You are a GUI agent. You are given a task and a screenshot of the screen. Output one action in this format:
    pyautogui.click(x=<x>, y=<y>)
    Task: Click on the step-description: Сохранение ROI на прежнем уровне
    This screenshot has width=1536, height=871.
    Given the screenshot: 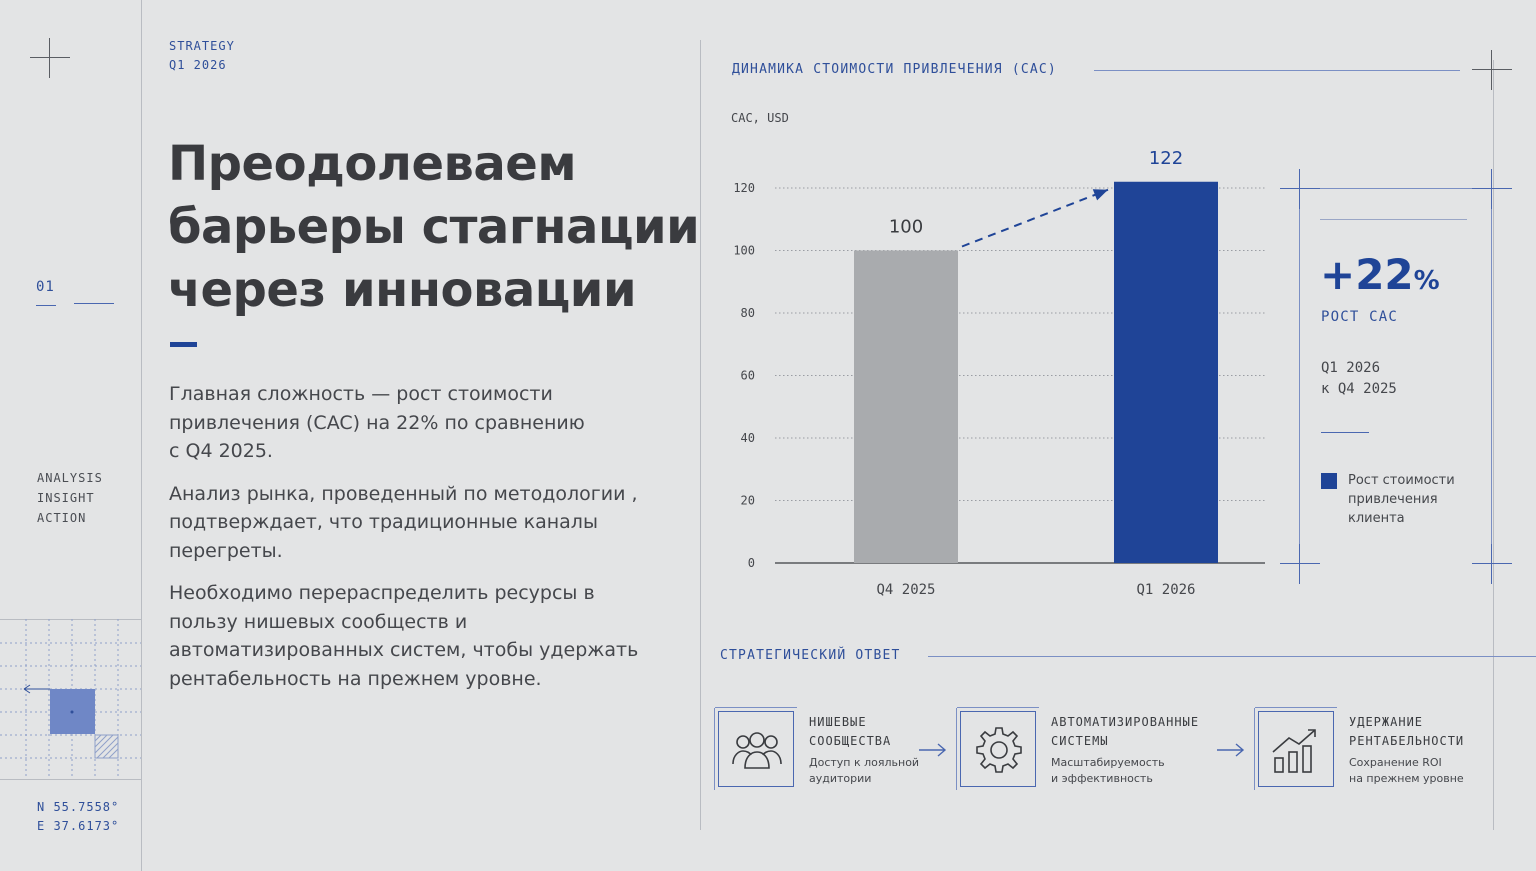 What is the action you would take?
    pyautogui.click(x=1406, y=770)
    